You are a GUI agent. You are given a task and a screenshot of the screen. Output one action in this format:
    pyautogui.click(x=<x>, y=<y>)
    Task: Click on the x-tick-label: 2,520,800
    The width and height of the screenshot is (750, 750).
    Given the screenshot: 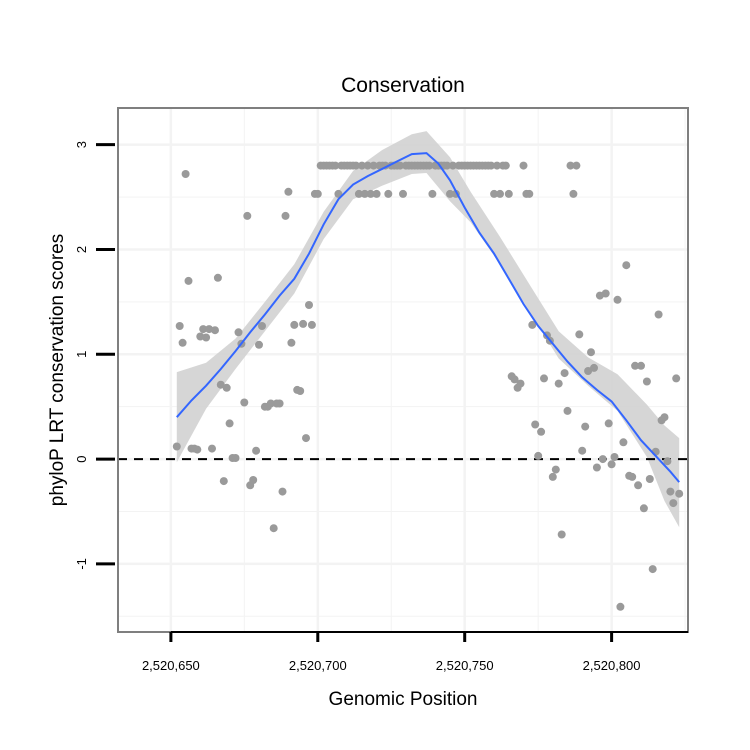 What is the action you would take?
    pyautogui.click(x=612, y=665)
    